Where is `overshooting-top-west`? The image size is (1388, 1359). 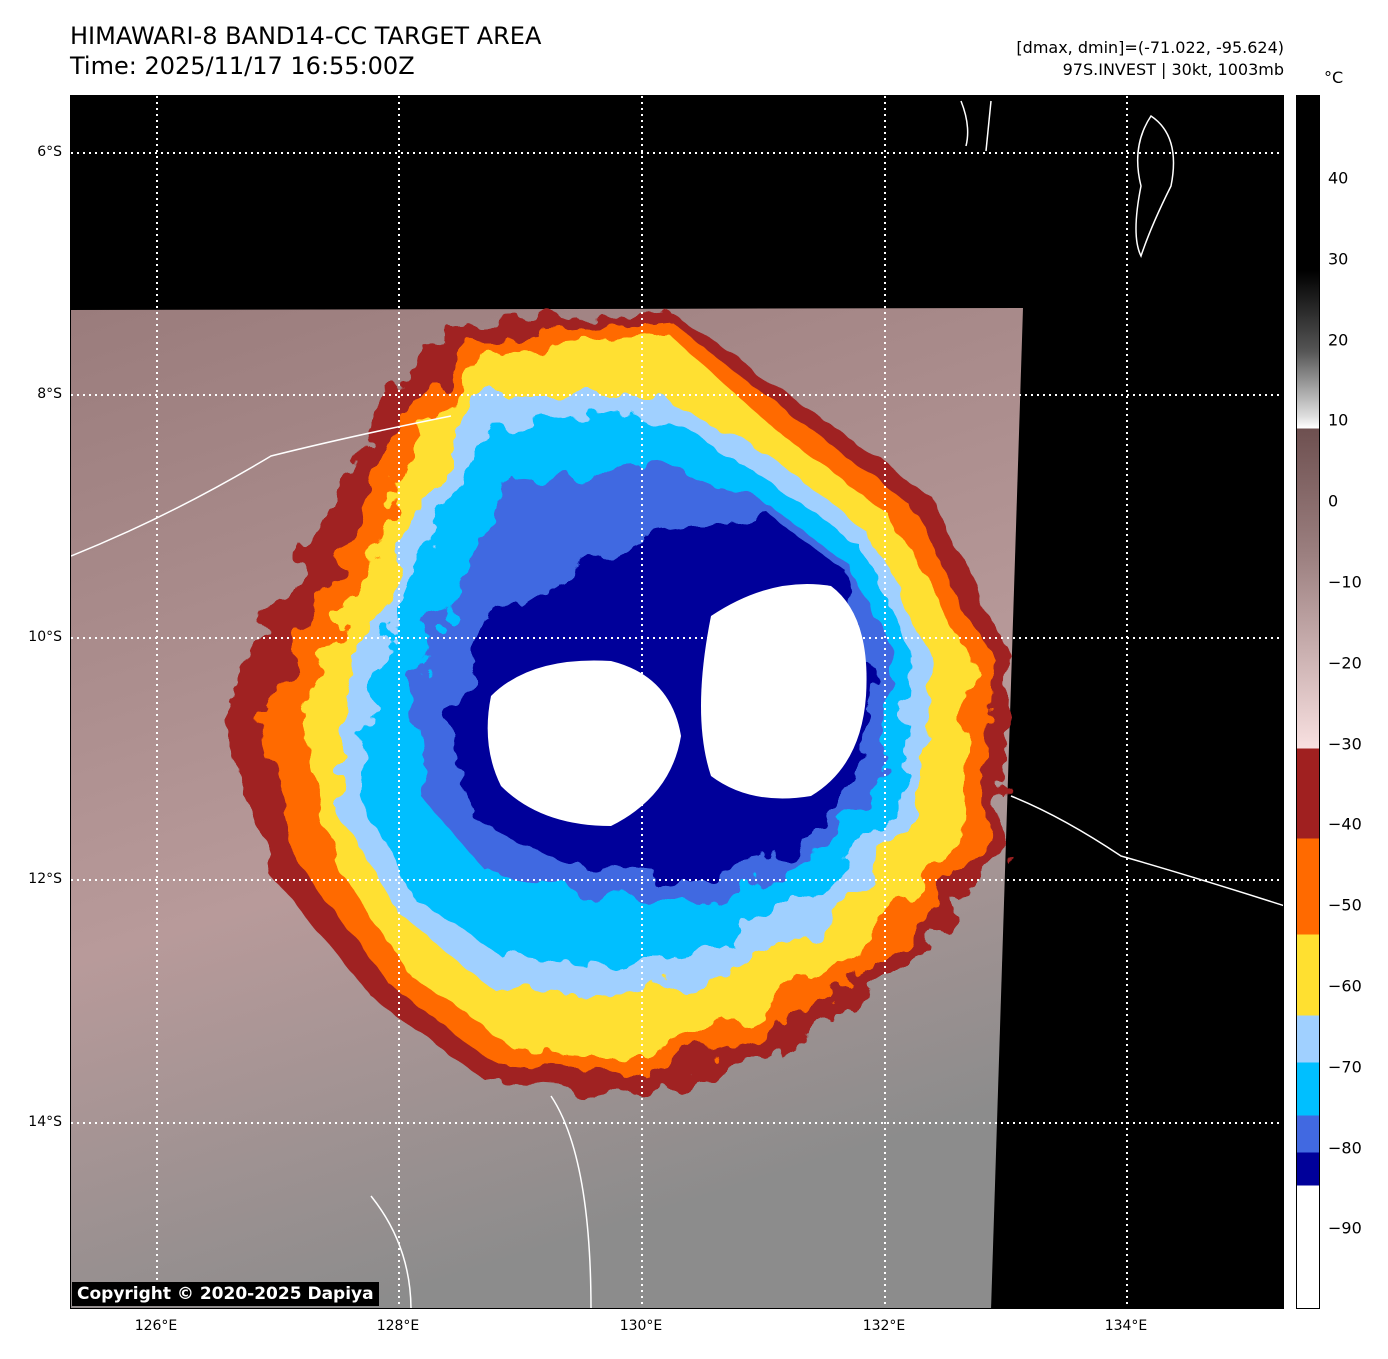
overshooting-top-west is located at coordinates (584, 743).